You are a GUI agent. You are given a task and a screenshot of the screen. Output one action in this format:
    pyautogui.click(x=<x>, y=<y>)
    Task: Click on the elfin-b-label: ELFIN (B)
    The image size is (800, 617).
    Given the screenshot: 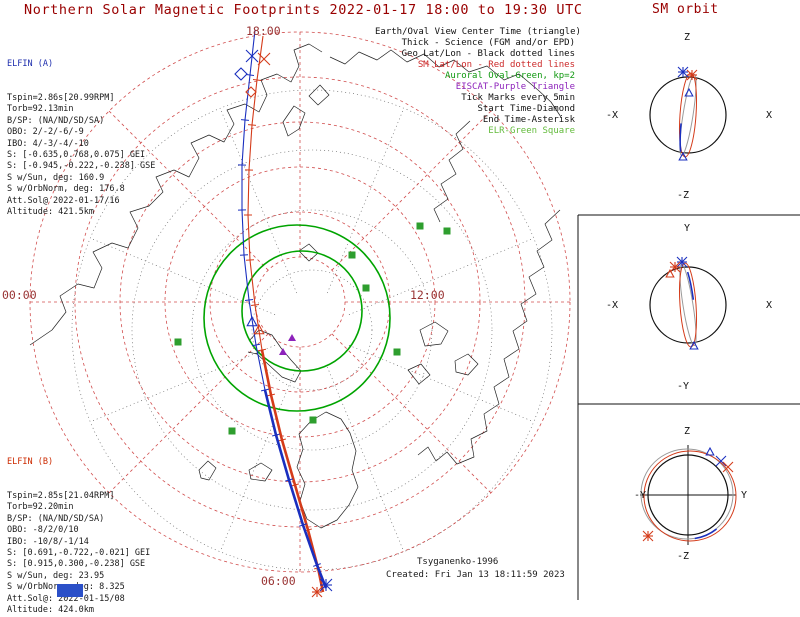 What is the action you would take?
    pyautogui.click(x=78, y=462)
    